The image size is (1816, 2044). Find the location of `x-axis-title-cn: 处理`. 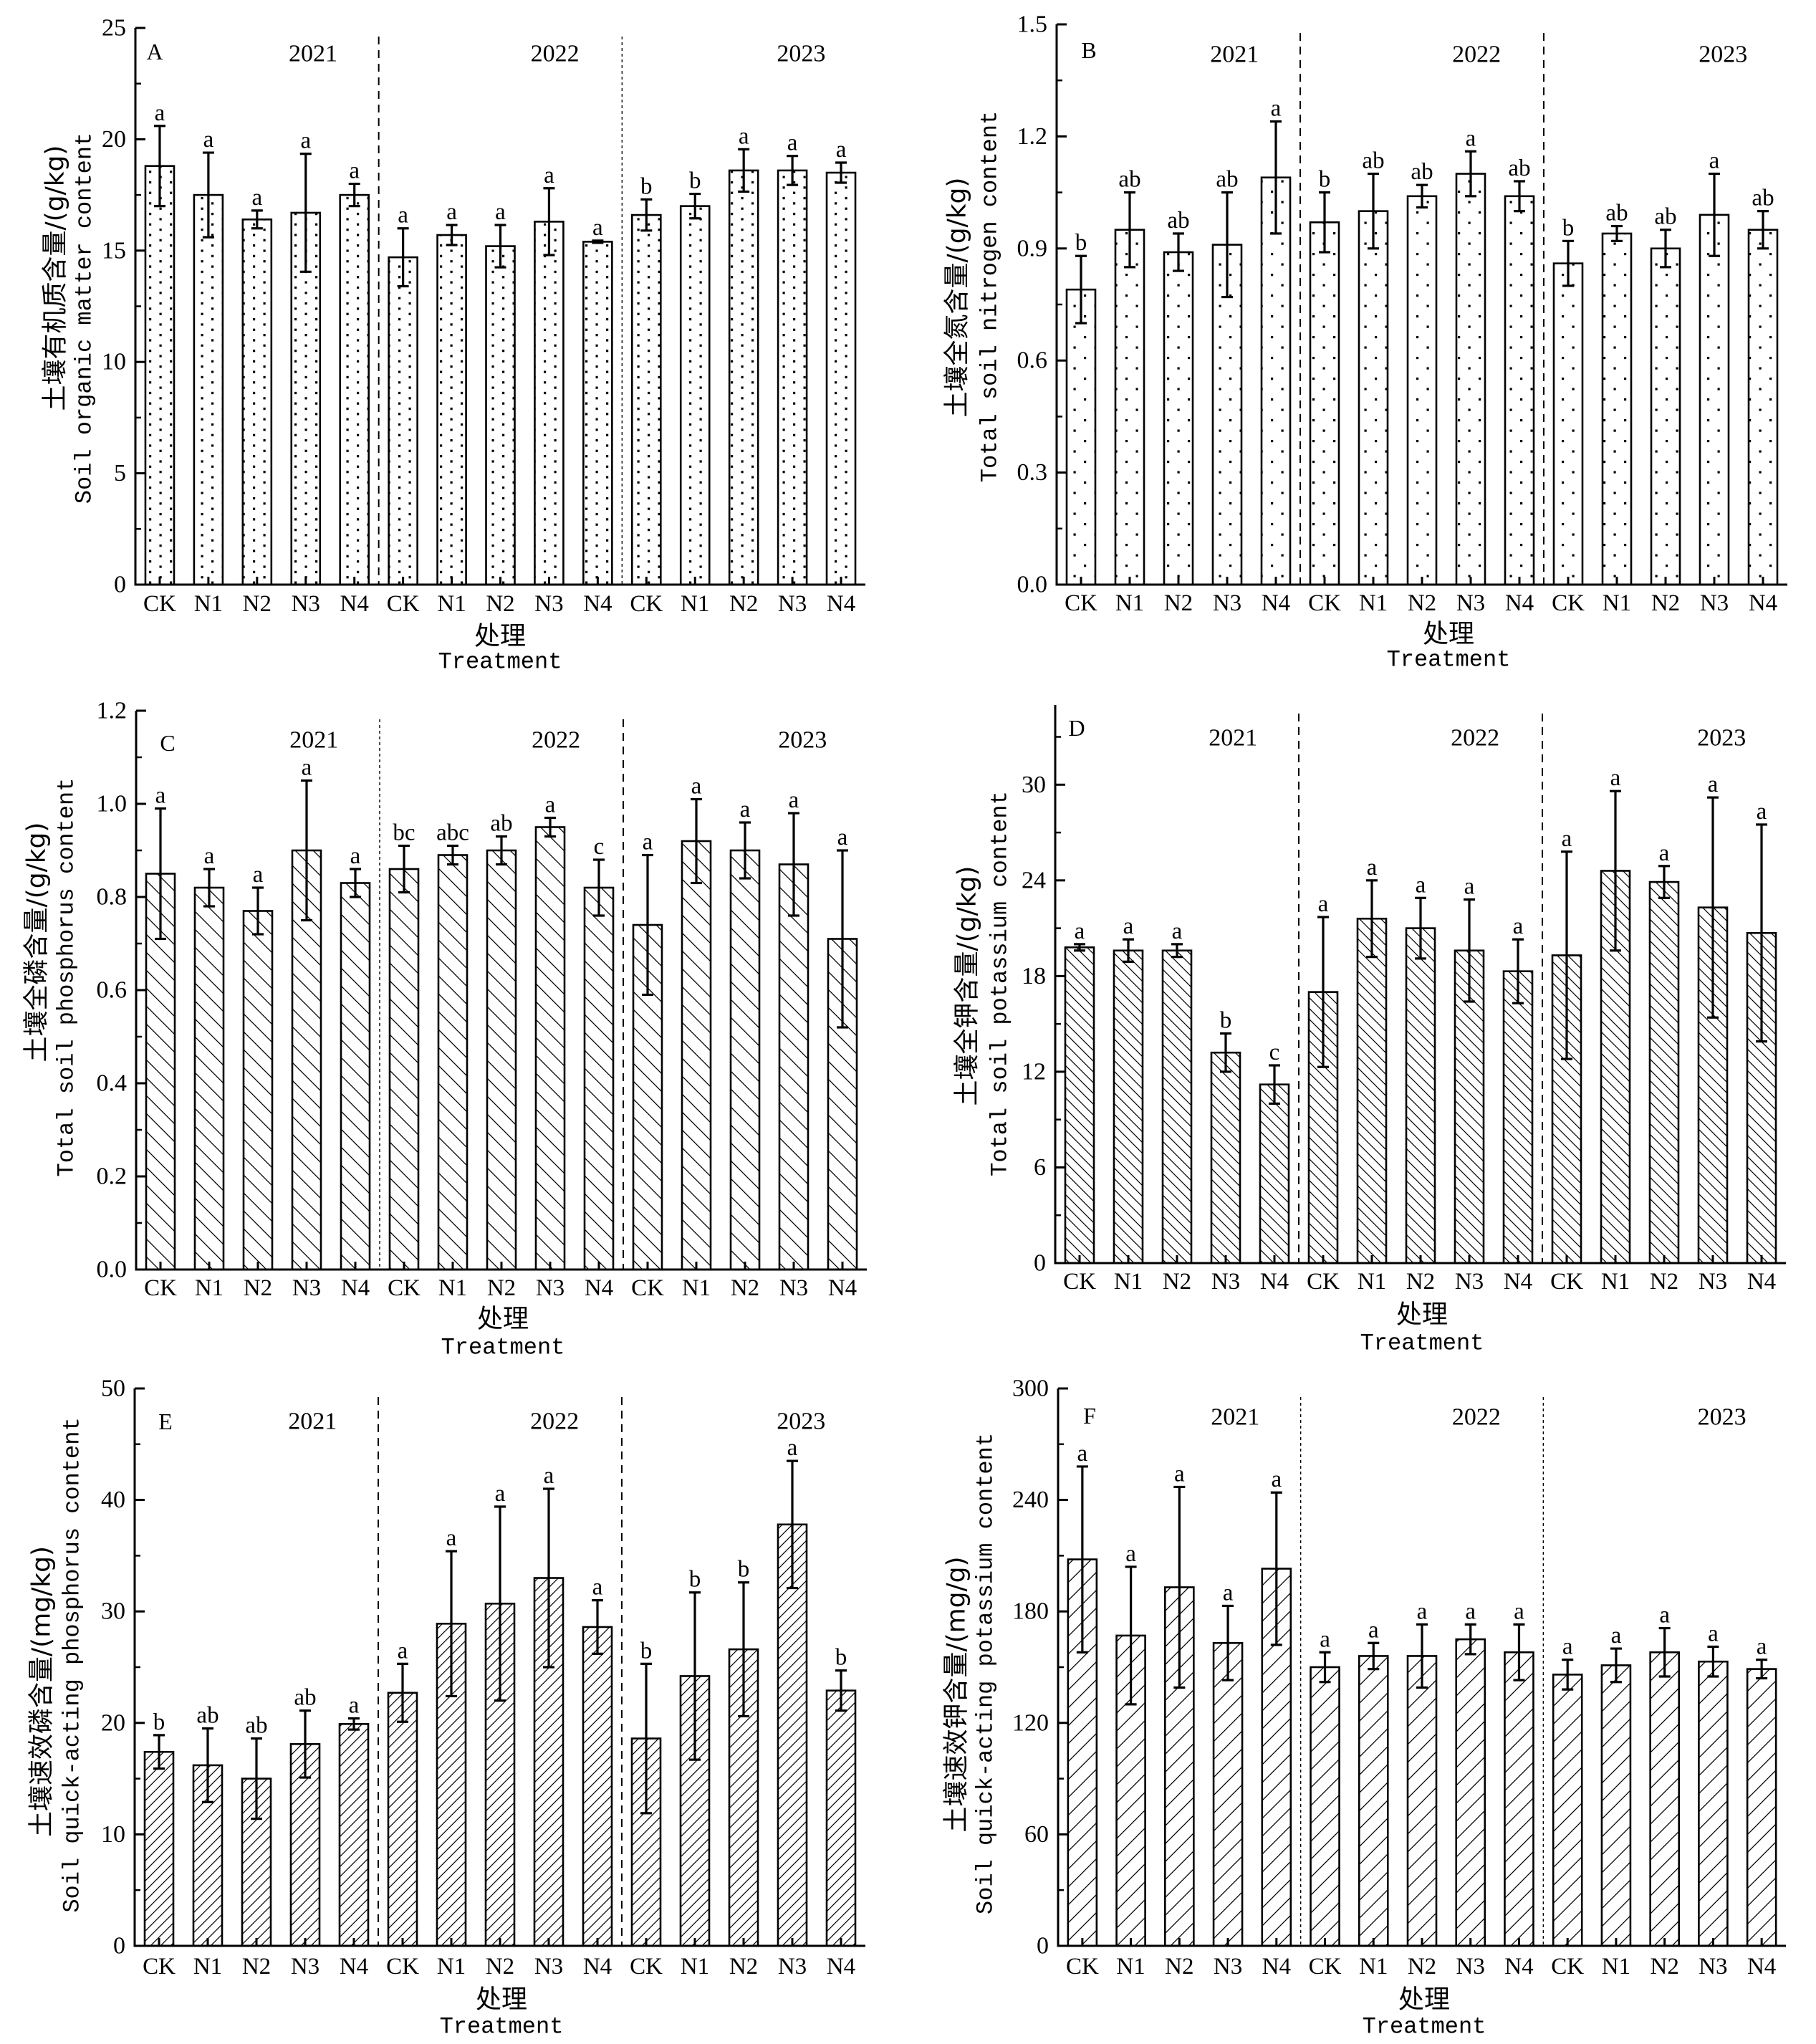

x-axis-title-cn: 处理 is located at coordinates (503, 1319).